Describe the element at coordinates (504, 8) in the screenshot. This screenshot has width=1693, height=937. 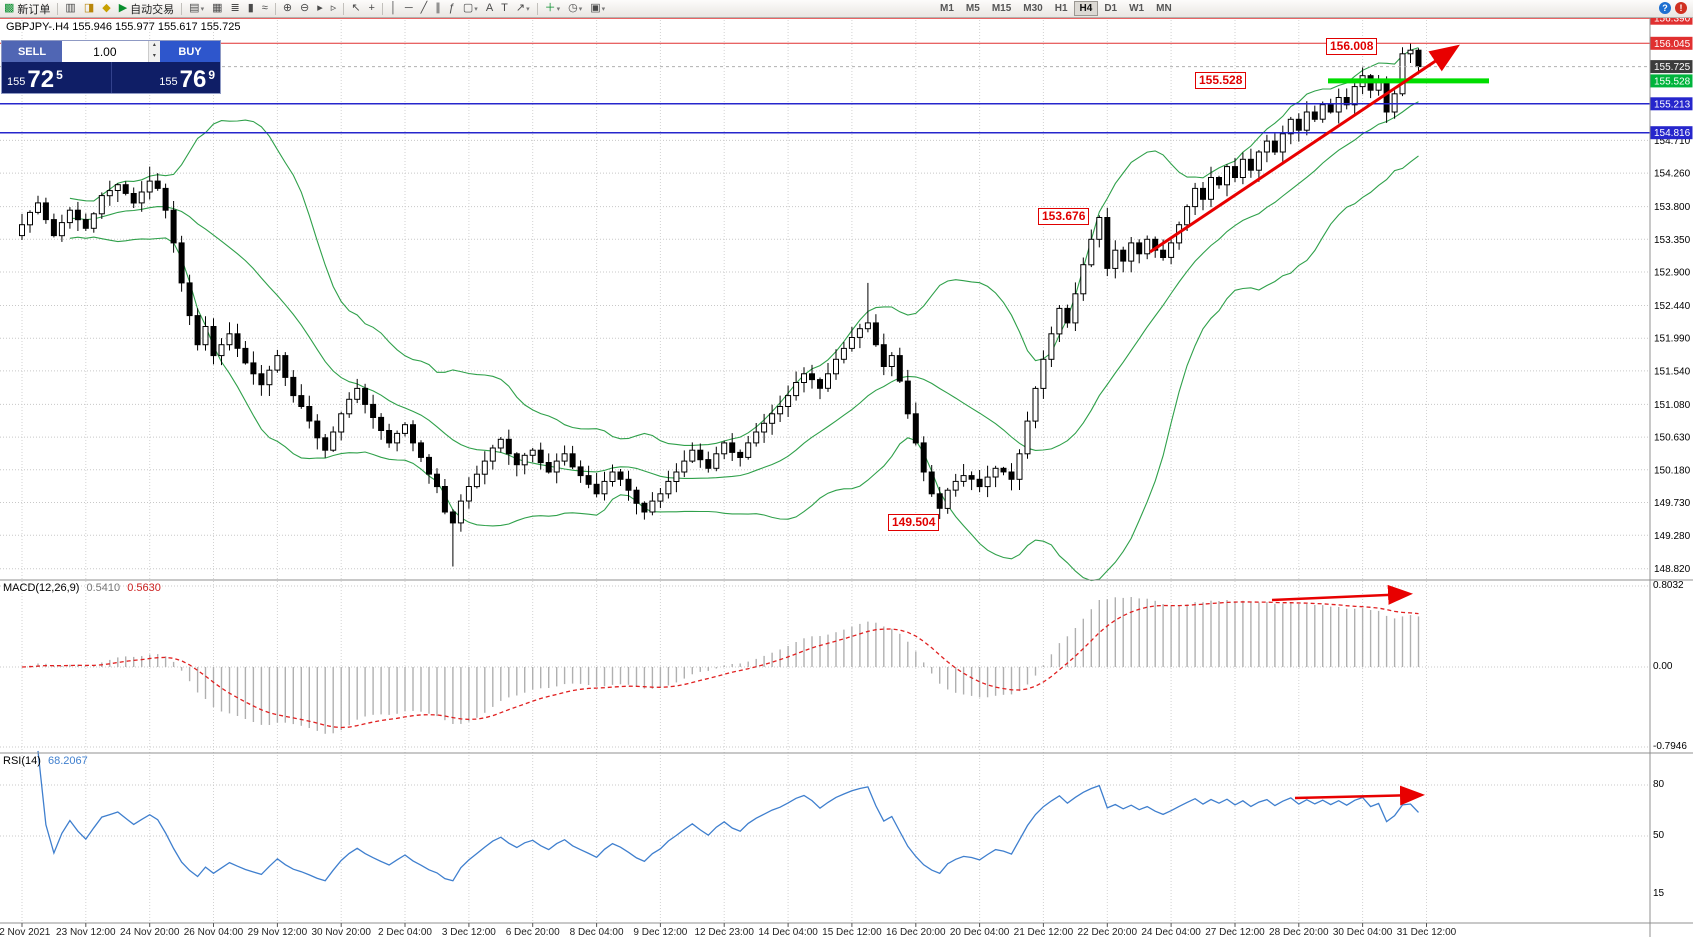
I see `label-icon: T` at that location.